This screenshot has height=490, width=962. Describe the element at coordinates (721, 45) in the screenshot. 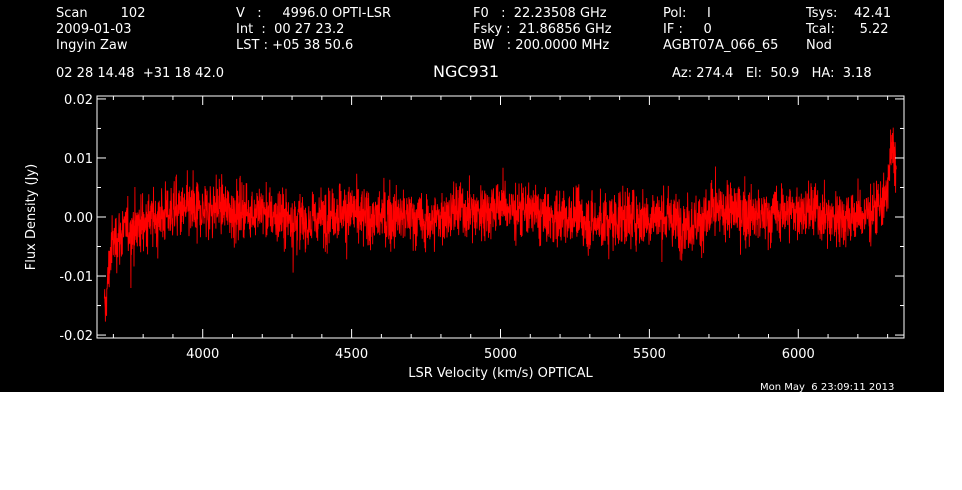

I see `project-id: AGBT07A_066_65` at that location.